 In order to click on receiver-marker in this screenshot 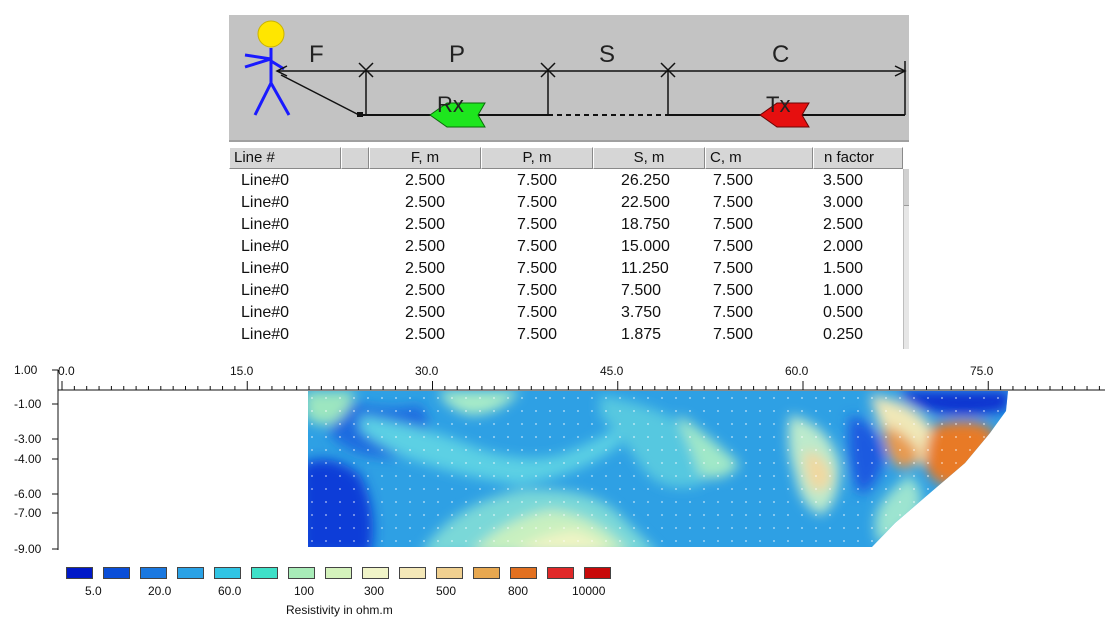, I will do `click(457, 115)`.